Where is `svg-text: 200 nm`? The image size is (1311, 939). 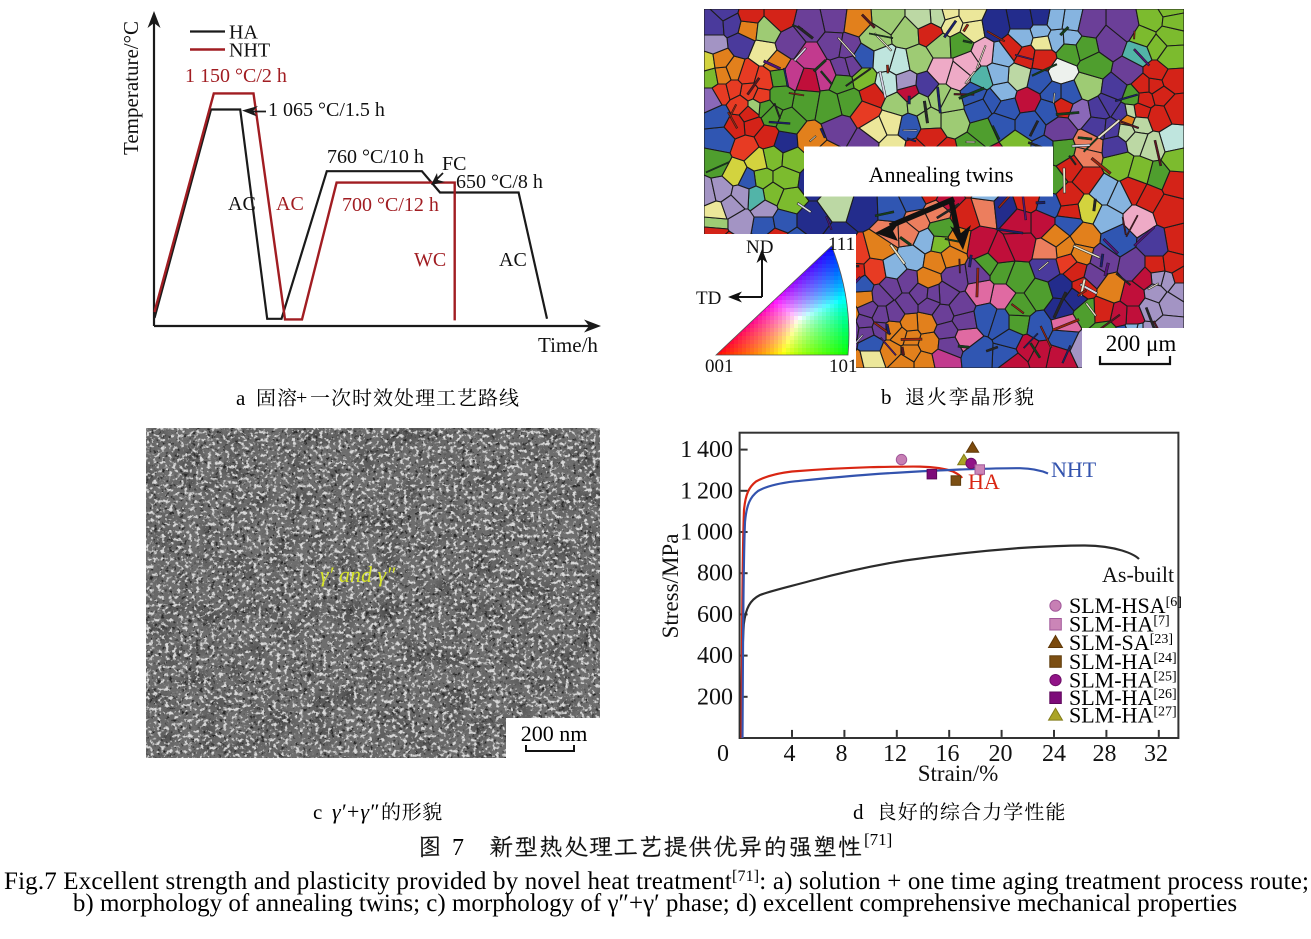 svg-text: 200 nm is located at coordinates (554, 733).